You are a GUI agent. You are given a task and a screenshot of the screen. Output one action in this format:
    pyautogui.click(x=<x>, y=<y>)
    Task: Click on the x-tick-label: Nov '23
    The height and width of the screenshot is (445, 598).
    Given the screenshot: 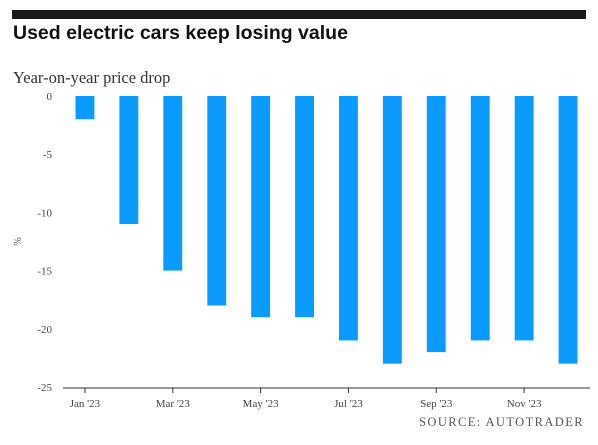 What is the action you would take?
    pyautogui.click(x=524, y=404)
    